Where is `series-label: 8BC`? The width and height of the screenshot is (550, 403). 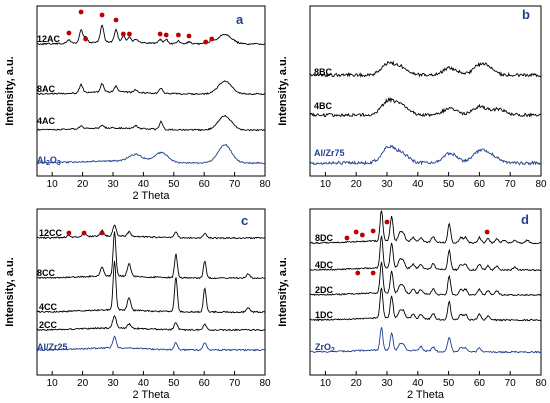 series-label: 8BC is located at coordinates (323, 72).